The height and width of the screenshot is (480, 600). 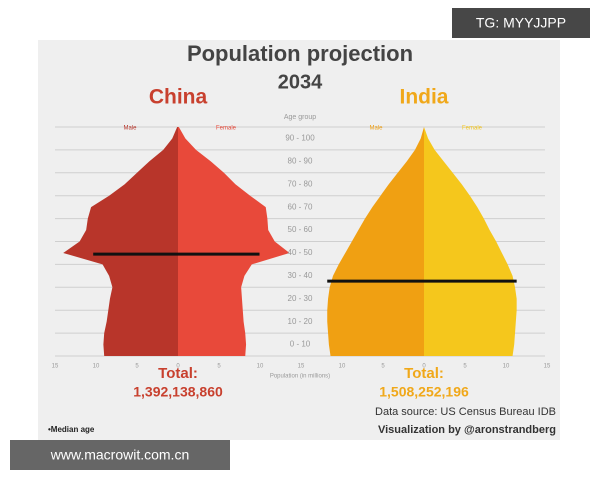 What do you see at coordinates (300, 82) in the screenshot?
I see `subtitle: 2034` at bounding box center [300, 82].